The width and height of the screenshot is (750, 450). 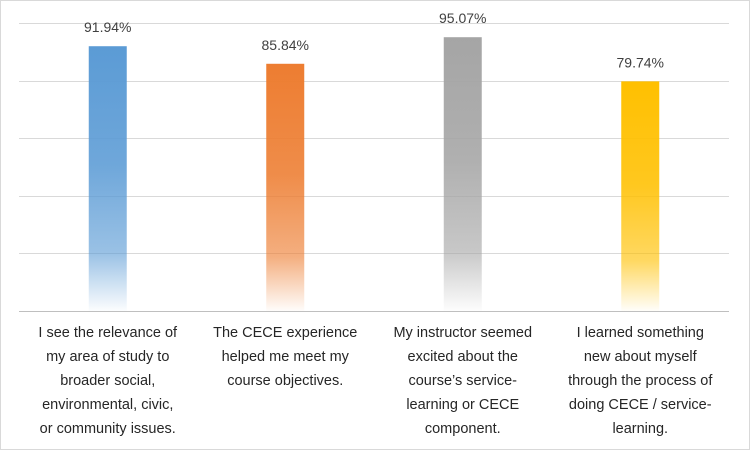 I want to click on category-label-line: my area of study to, so click(x=107, y=357).